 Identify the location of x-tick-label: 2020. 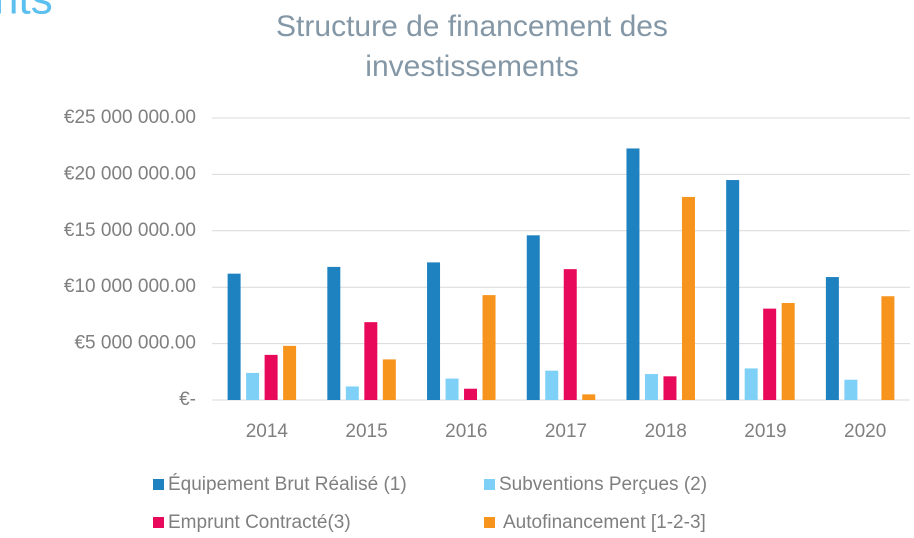
(865, 431).